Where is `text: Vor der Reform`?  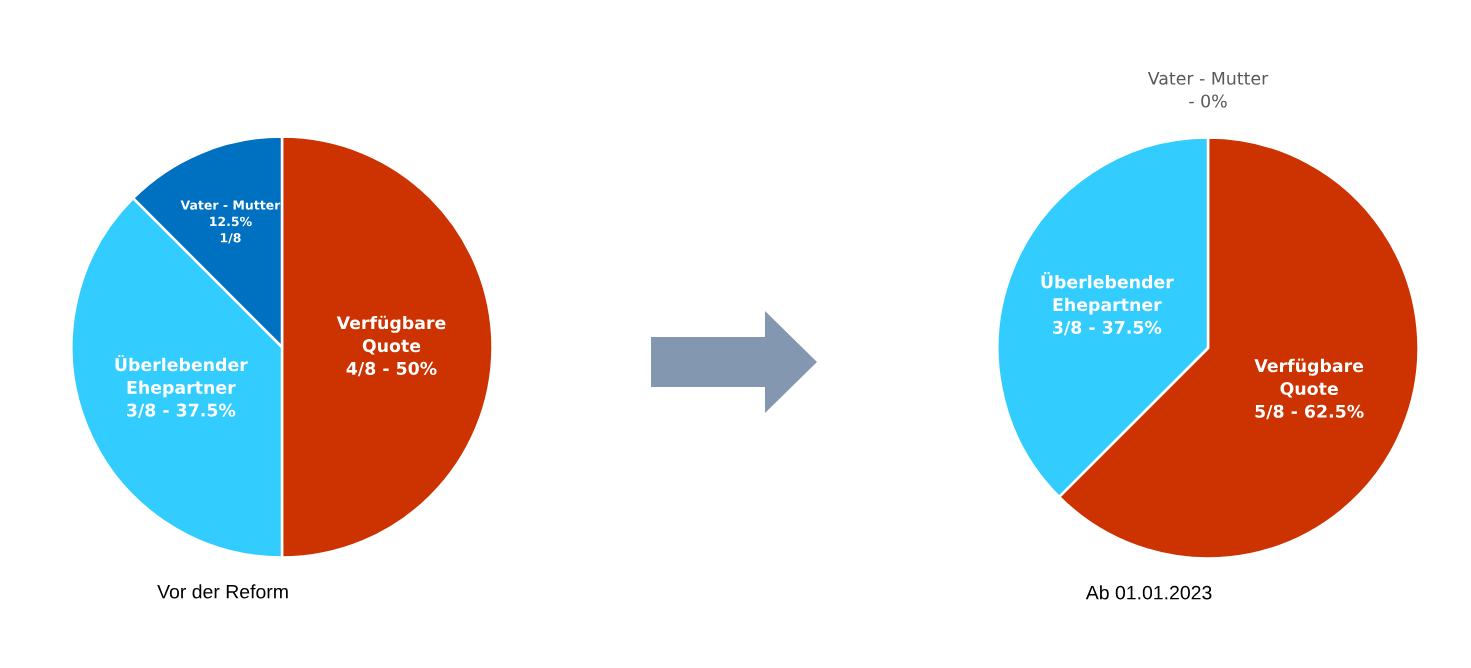 text: Vor der Reform is located at coordinates (222, 591).